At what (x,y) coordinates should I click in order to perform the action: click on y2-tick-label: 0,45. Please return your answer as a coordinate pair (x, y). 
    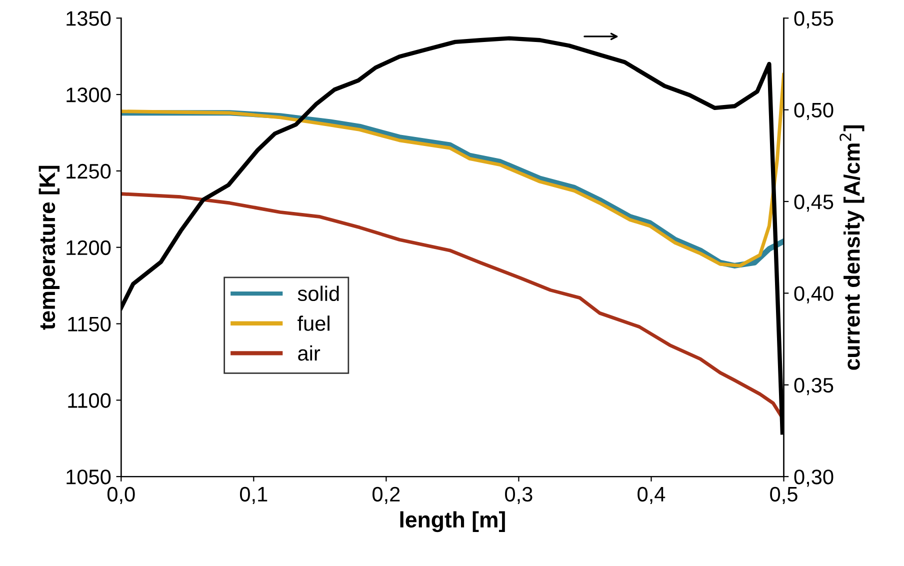
    Looking at the image, I should click on (814, 203).